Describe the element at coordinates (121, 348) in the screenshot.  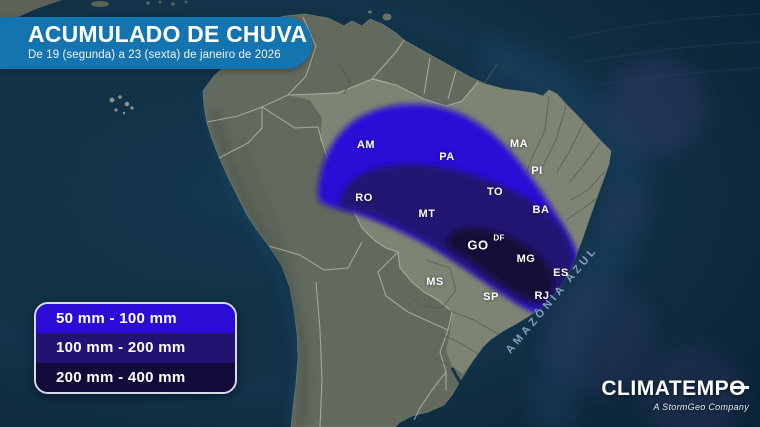
I see `legend-label-100-200: 100 mm - 200 mm` at that location.